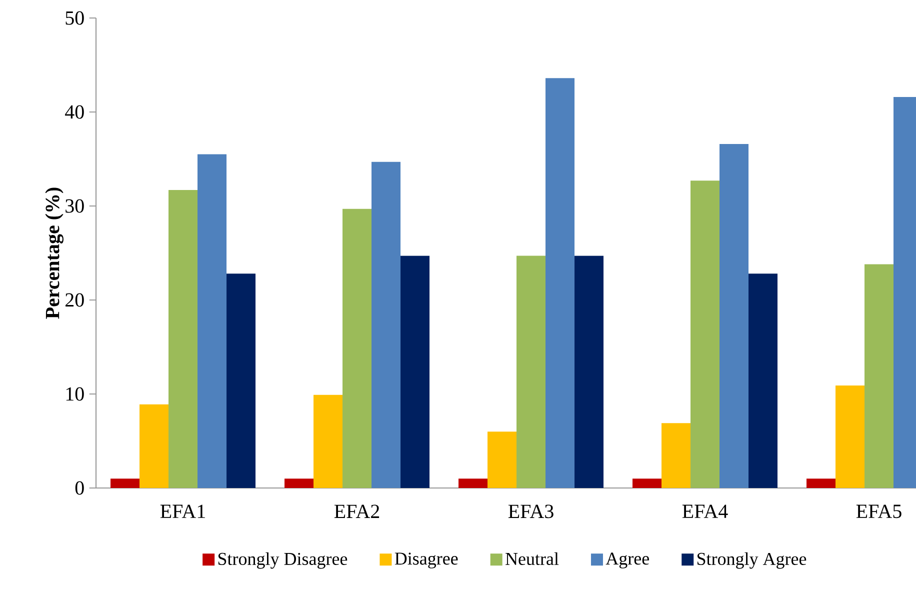  I want to click on legend-label: Strongly Disagree, so click(283, 560).